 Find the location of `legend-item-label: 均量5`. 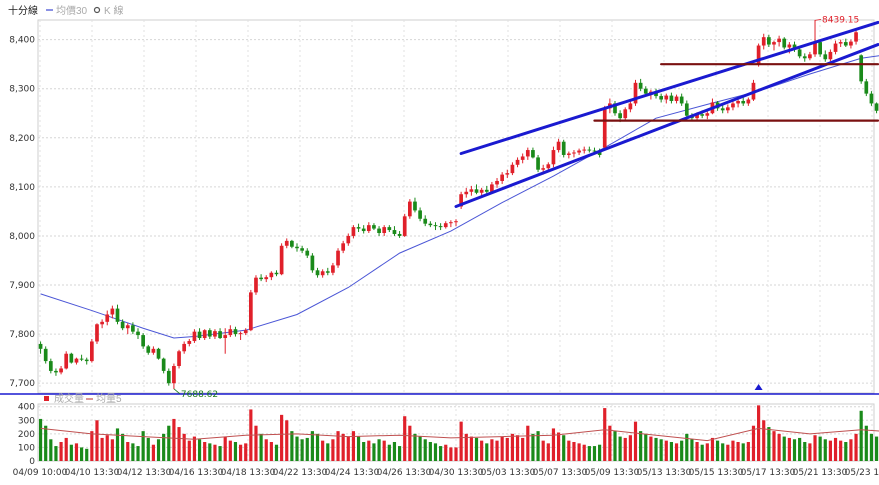

legend-item-label: 均量5 is located at coordinates (109, 399).